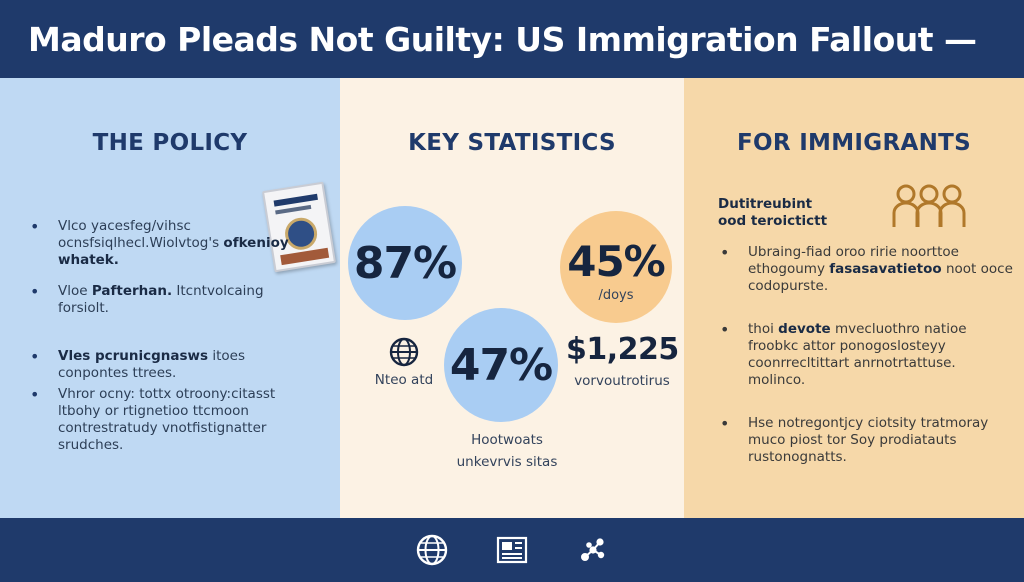  I want to click on stat-money: $1,225, so click(622, 349).